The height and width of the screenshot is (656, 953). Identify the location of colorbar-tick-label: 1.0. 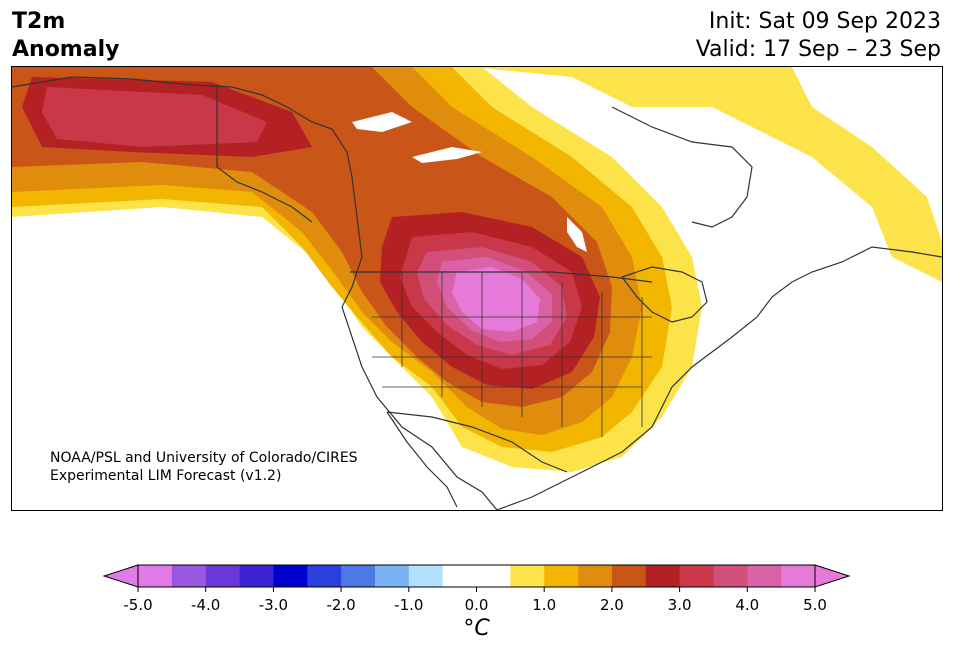
(544, 605).